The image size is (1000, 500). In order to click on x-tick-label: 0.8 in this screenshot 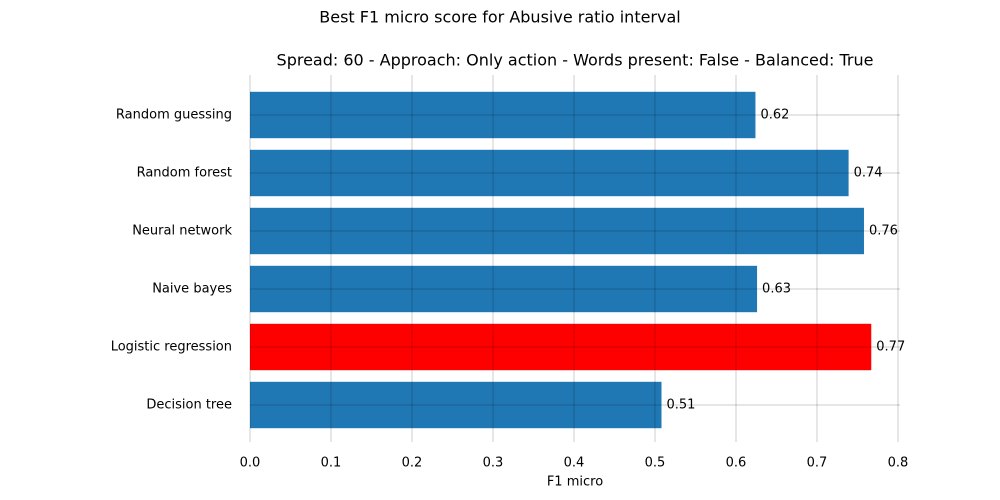, I will do `click(898, 463)`.